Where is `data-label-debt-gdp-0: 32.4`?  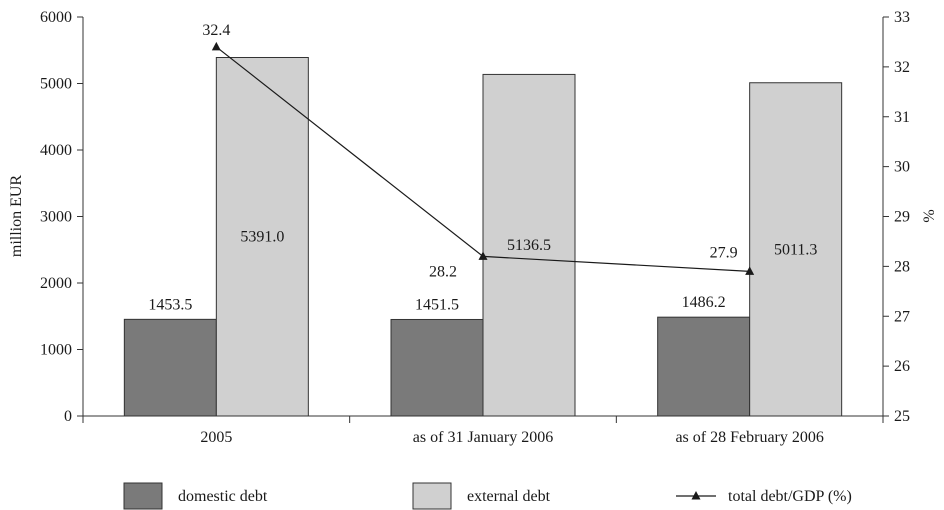
data-label-debt-gdp-0: 32.4 is located at coordinates (216, 30).